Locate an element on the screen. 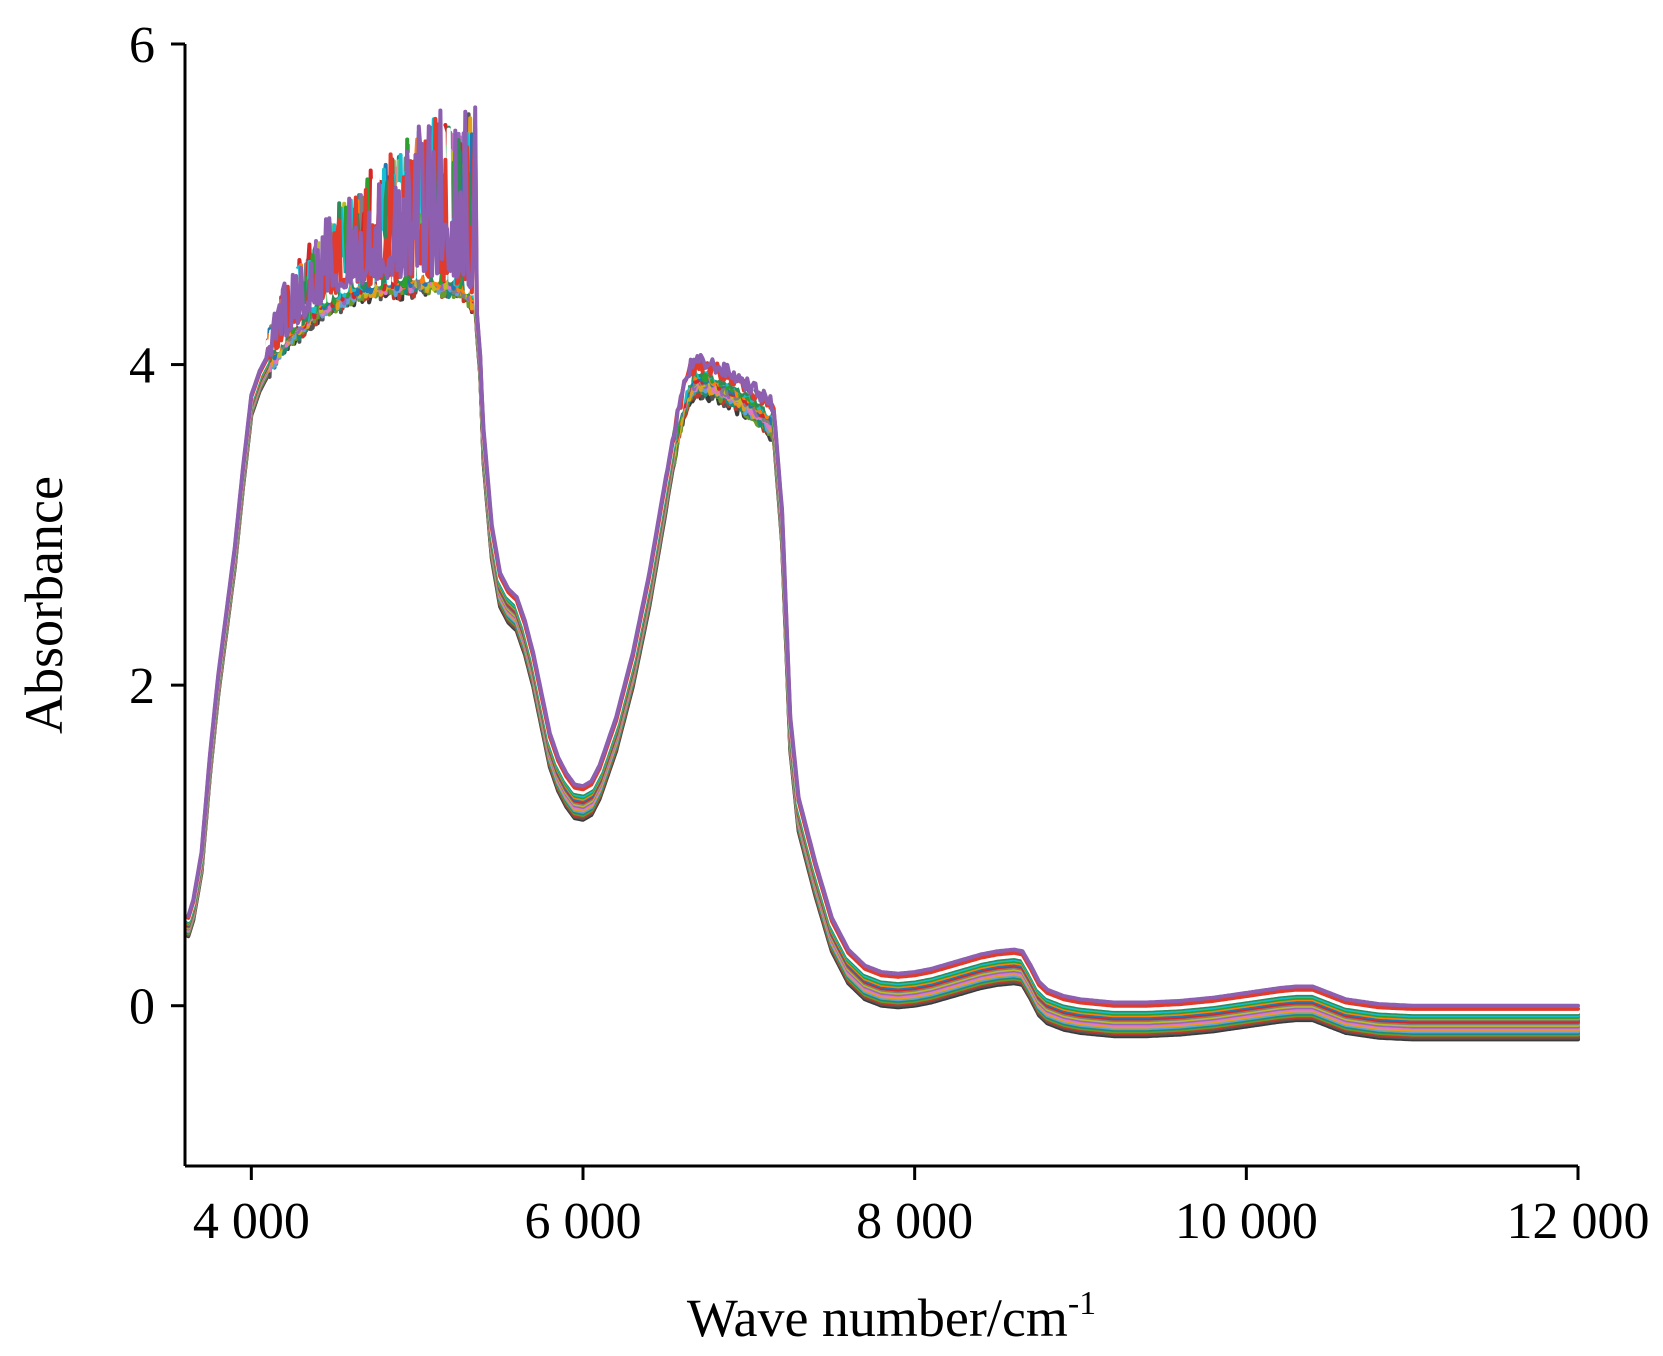 The height and width of the screenshot is (1356, 1663). x-axis-title: Wave number/cm-1 is located at coordinates (891, 1316).